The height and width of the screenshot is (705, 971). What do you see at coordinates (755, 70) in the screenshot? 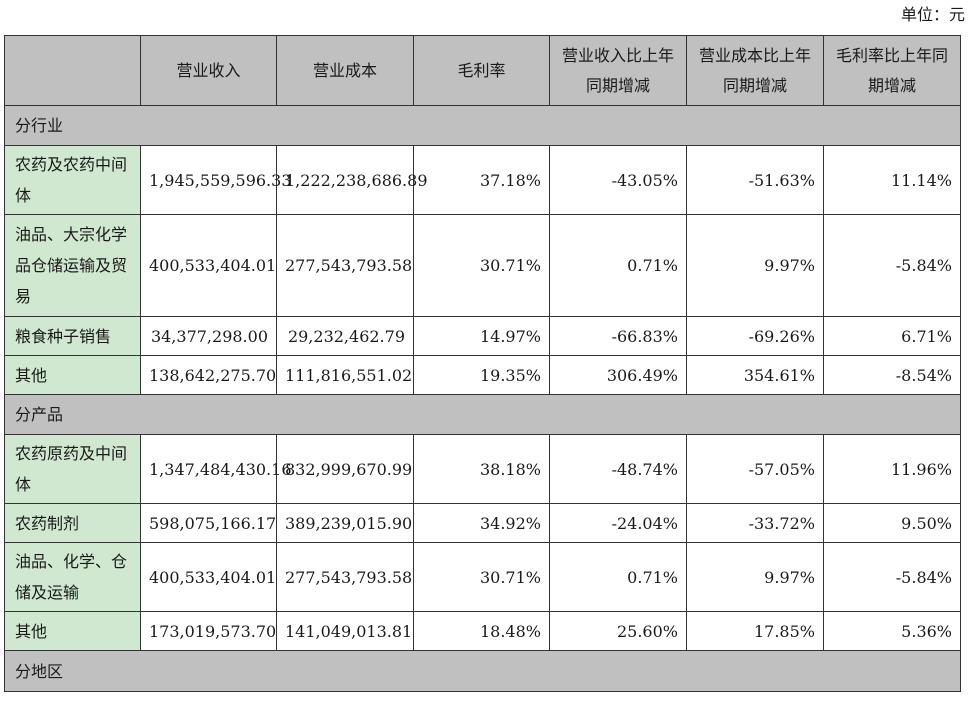
I see `header-cost-change: 营业成本比上年同期增减` at bounding box center [755, 70].